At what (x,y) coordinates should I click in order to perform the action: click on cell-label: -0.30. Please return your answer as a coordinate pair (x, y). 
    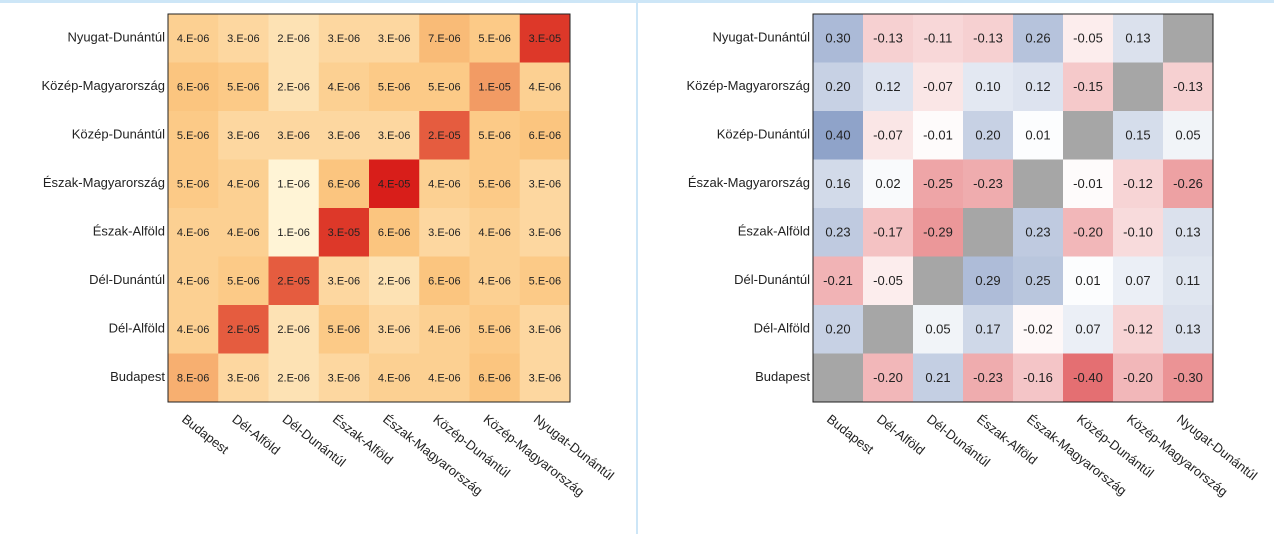
    Looking at the image, I should click on (1188, 377).